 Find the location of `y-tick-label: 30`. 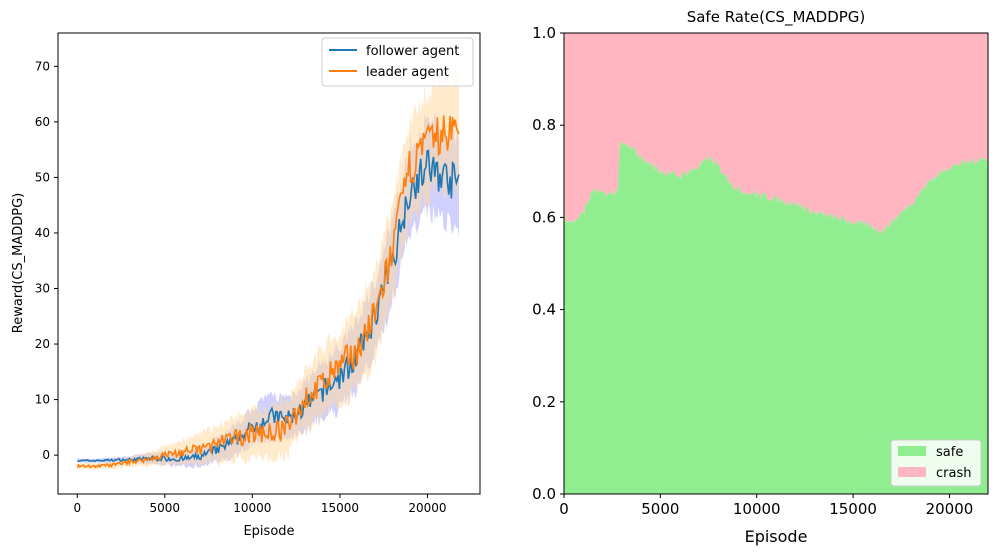

y-tick-label: 30 is located at coordinates (42, 288).